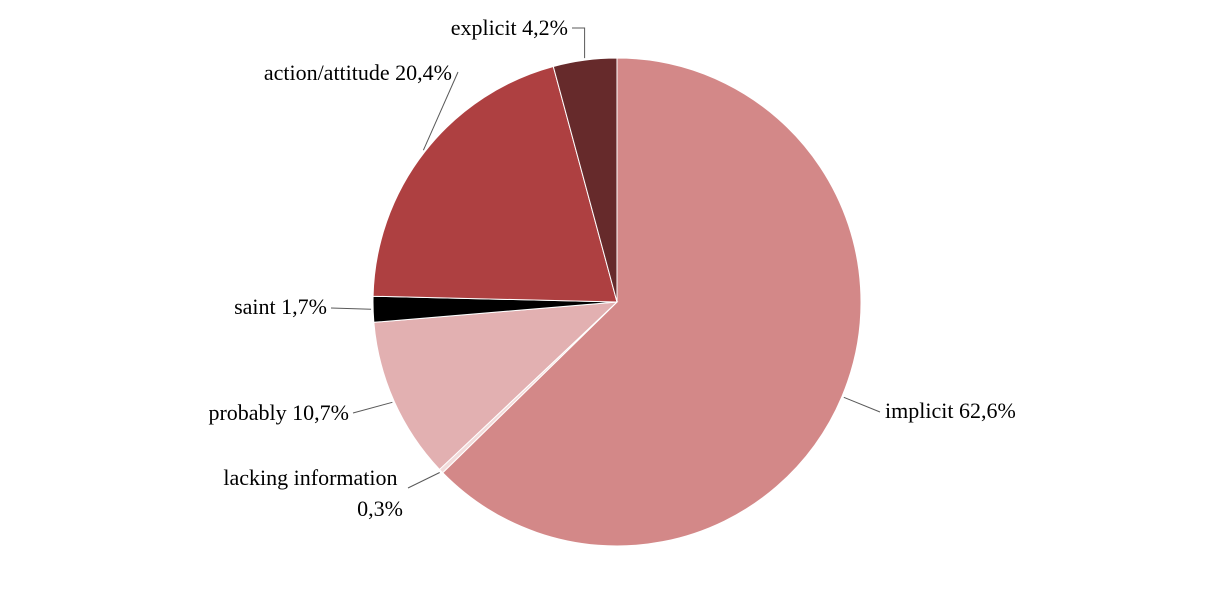 The width and height of the screenshot is (1216, 600). Describe the element at coordinates (509, 27) in the screenshot. I see `label-explicit: explicit 4,2%` at that location.